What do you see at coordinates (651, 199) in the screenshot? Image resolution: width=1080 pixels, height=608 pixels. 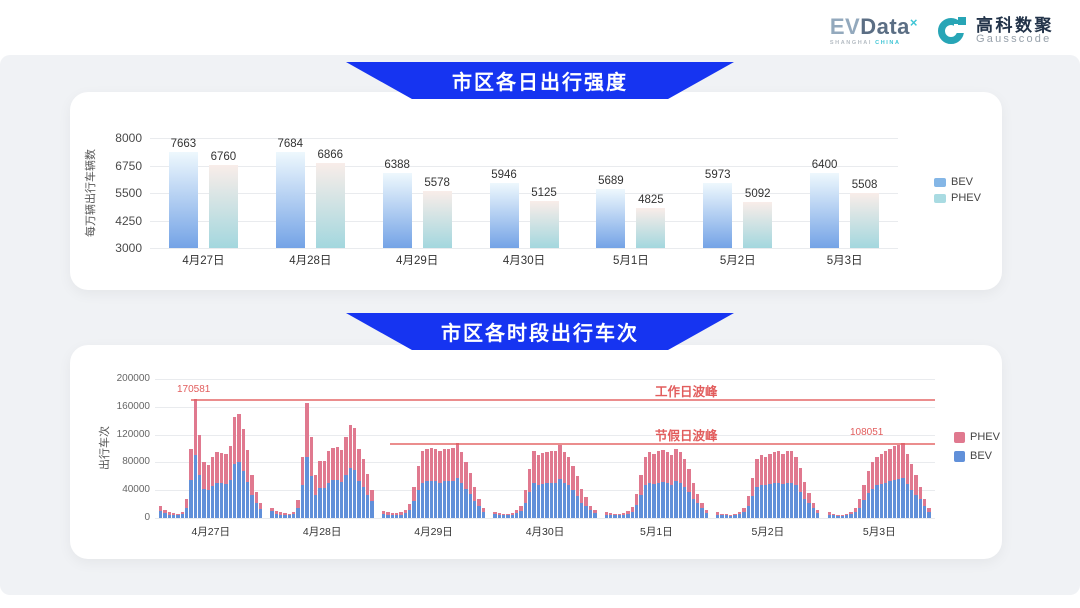 I see `bar-value-label: 4825` at bounding box center [651, 199].